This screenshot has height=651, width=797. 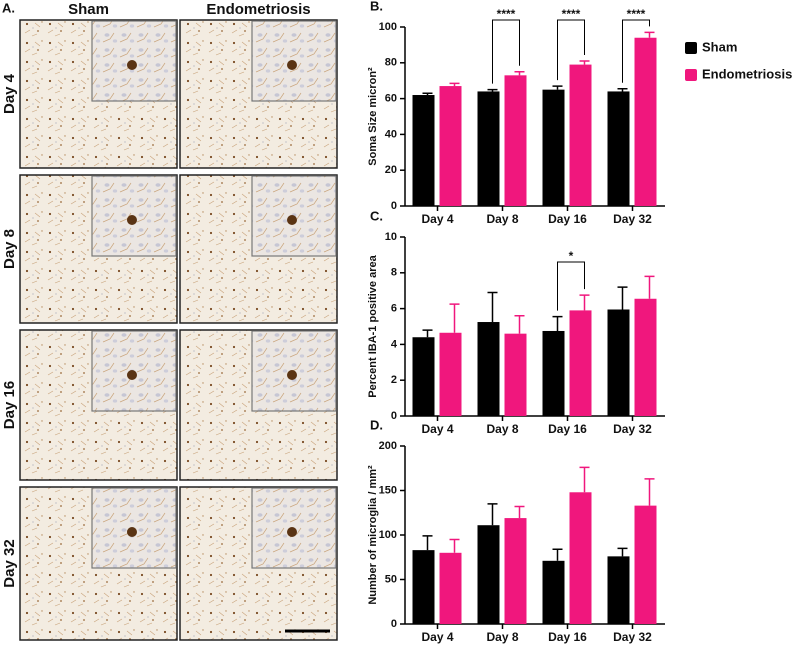 What do you see at coordinates (373, 325) in the screenshot?
I see `y-axis-title: Percent IBA-1 positive area` at bounding box center [373, 325].